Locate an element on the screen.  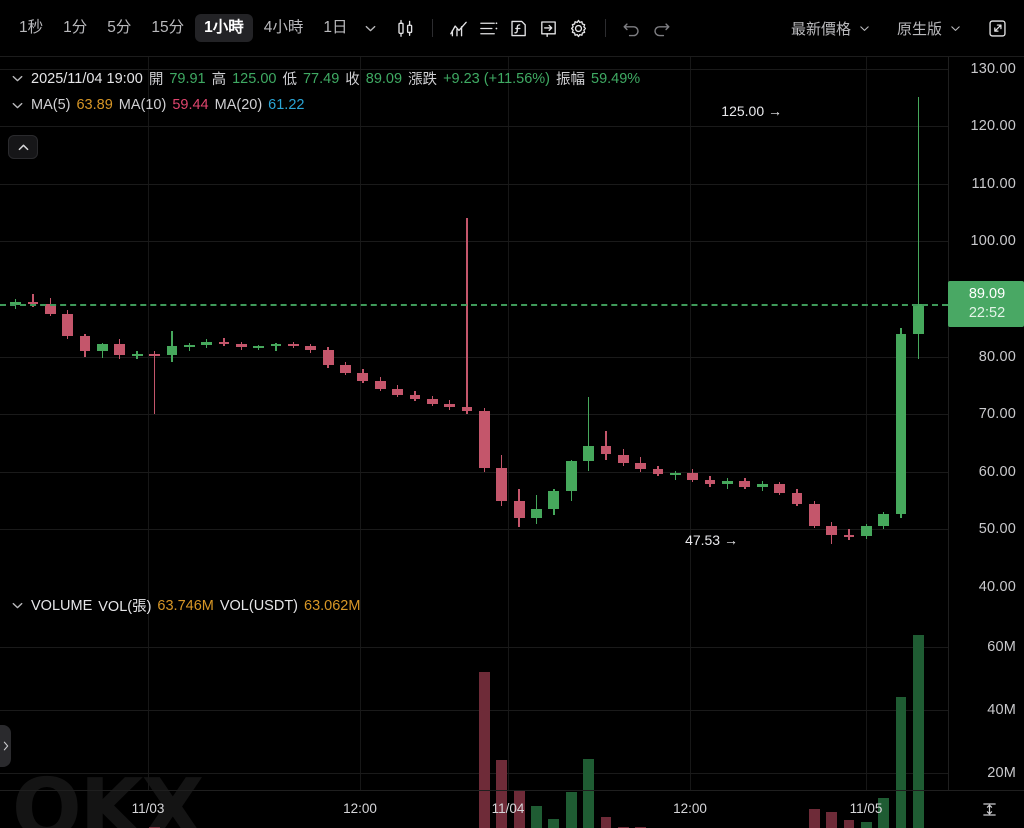
time-axis: 11/03 12:00 11/04 12:00 11/05 is located at coordinates (512, 809).